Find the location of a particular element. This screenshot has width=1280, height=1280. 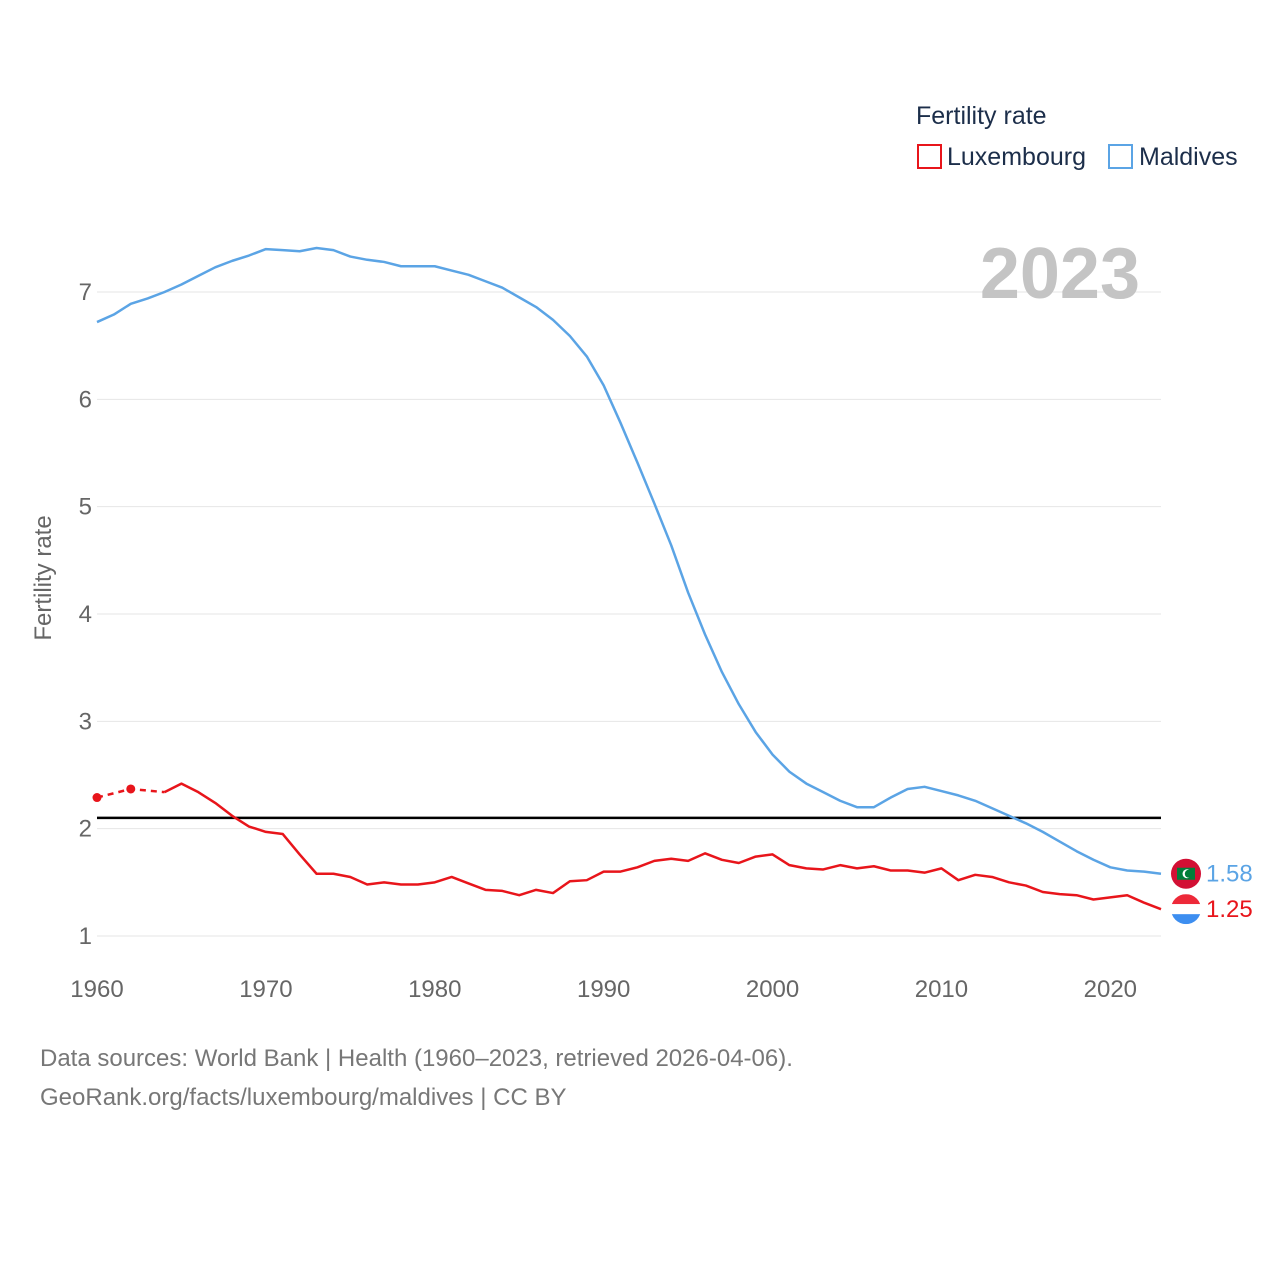

x-tick-label: 1970 is located at coordinates (265, 989).